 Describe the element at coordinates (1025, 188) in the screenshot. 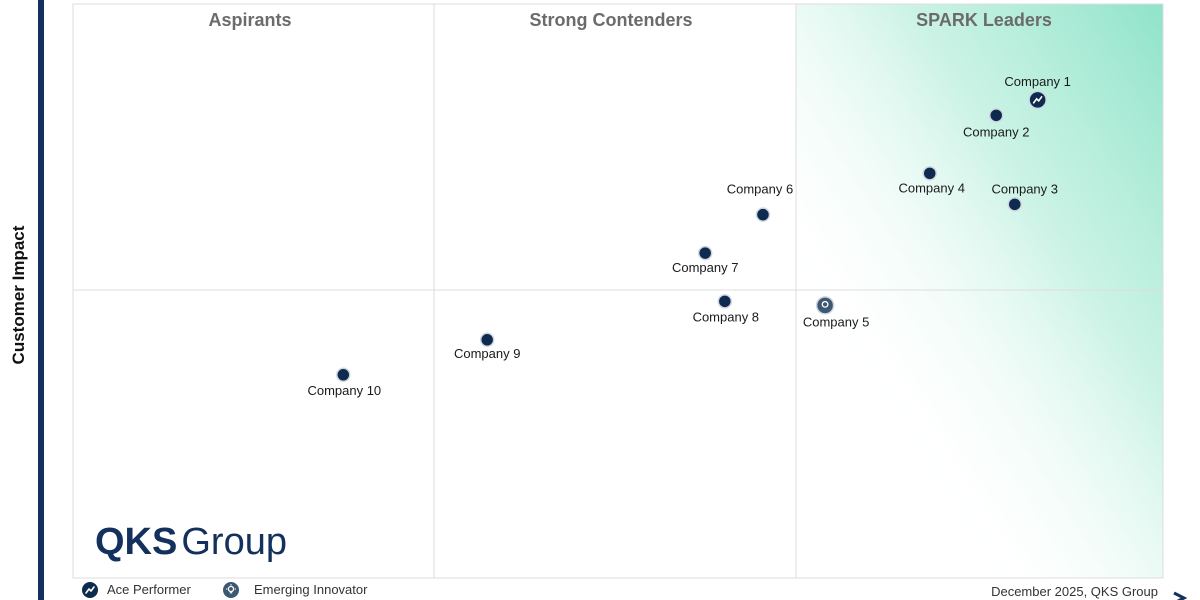

I see `point-label-company-3: Company 3` at that location.